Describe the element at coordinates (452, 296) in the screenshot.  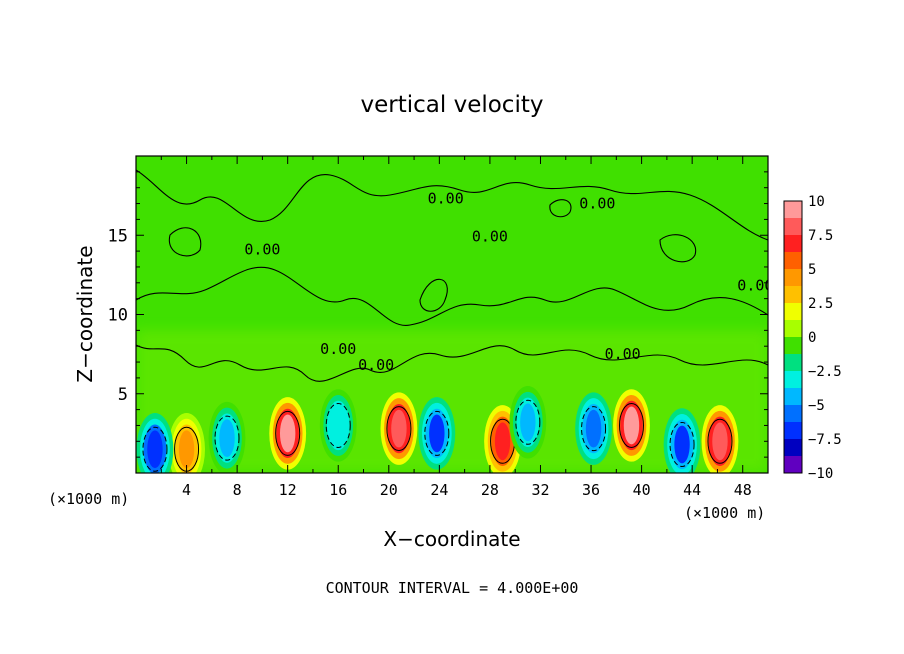
I see `zero-contour-mid` at that location.